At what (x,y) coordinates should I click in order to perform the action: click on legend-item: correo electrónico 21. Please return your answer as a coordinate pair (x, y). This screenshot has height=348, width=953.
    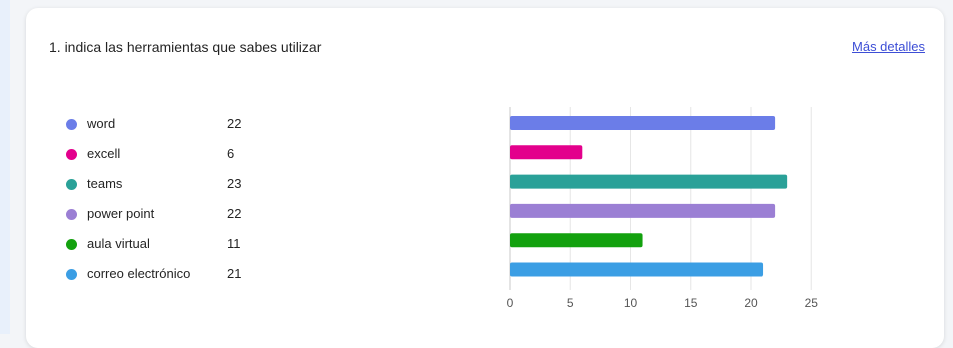
    Looking at the image, I should click on (186, 279).